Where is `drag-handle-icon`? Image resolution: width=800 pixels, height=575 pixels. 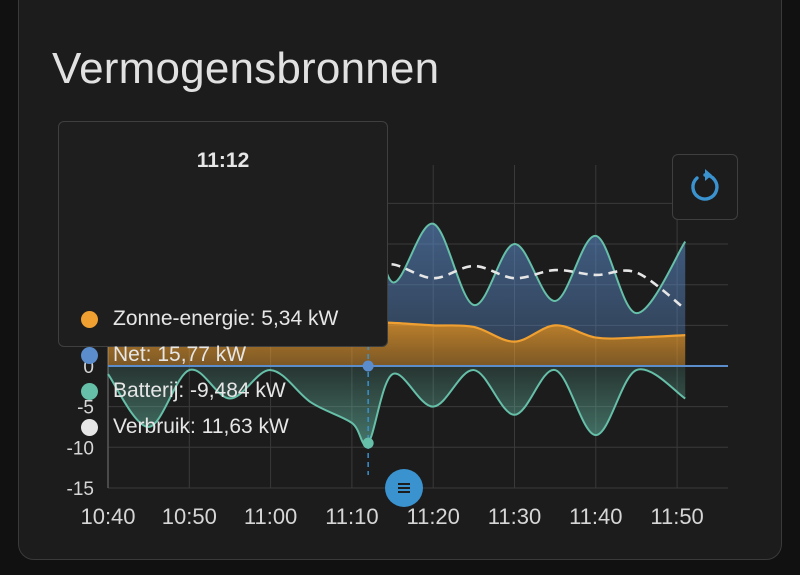
drag-handle-icon is located at coordinates (404, 488).